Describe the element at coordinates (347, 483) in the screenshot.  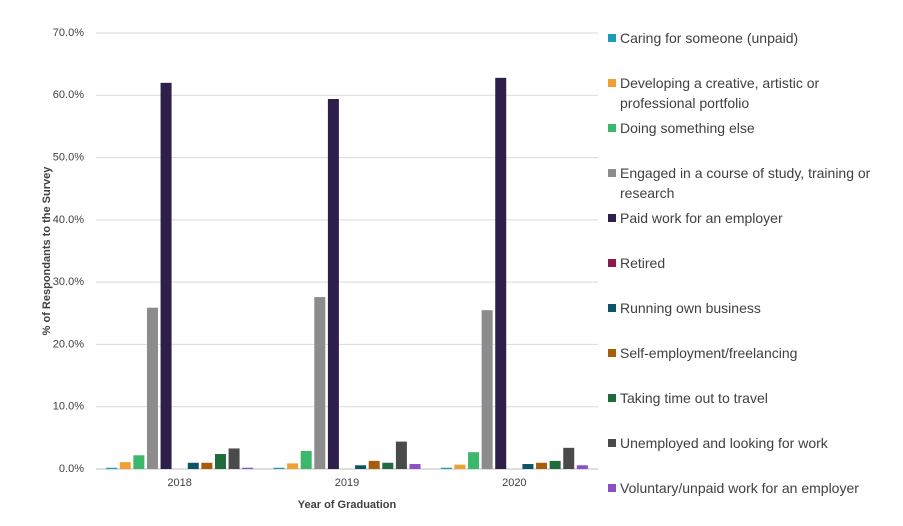
I see `x-tick-label: 2019` at that location.